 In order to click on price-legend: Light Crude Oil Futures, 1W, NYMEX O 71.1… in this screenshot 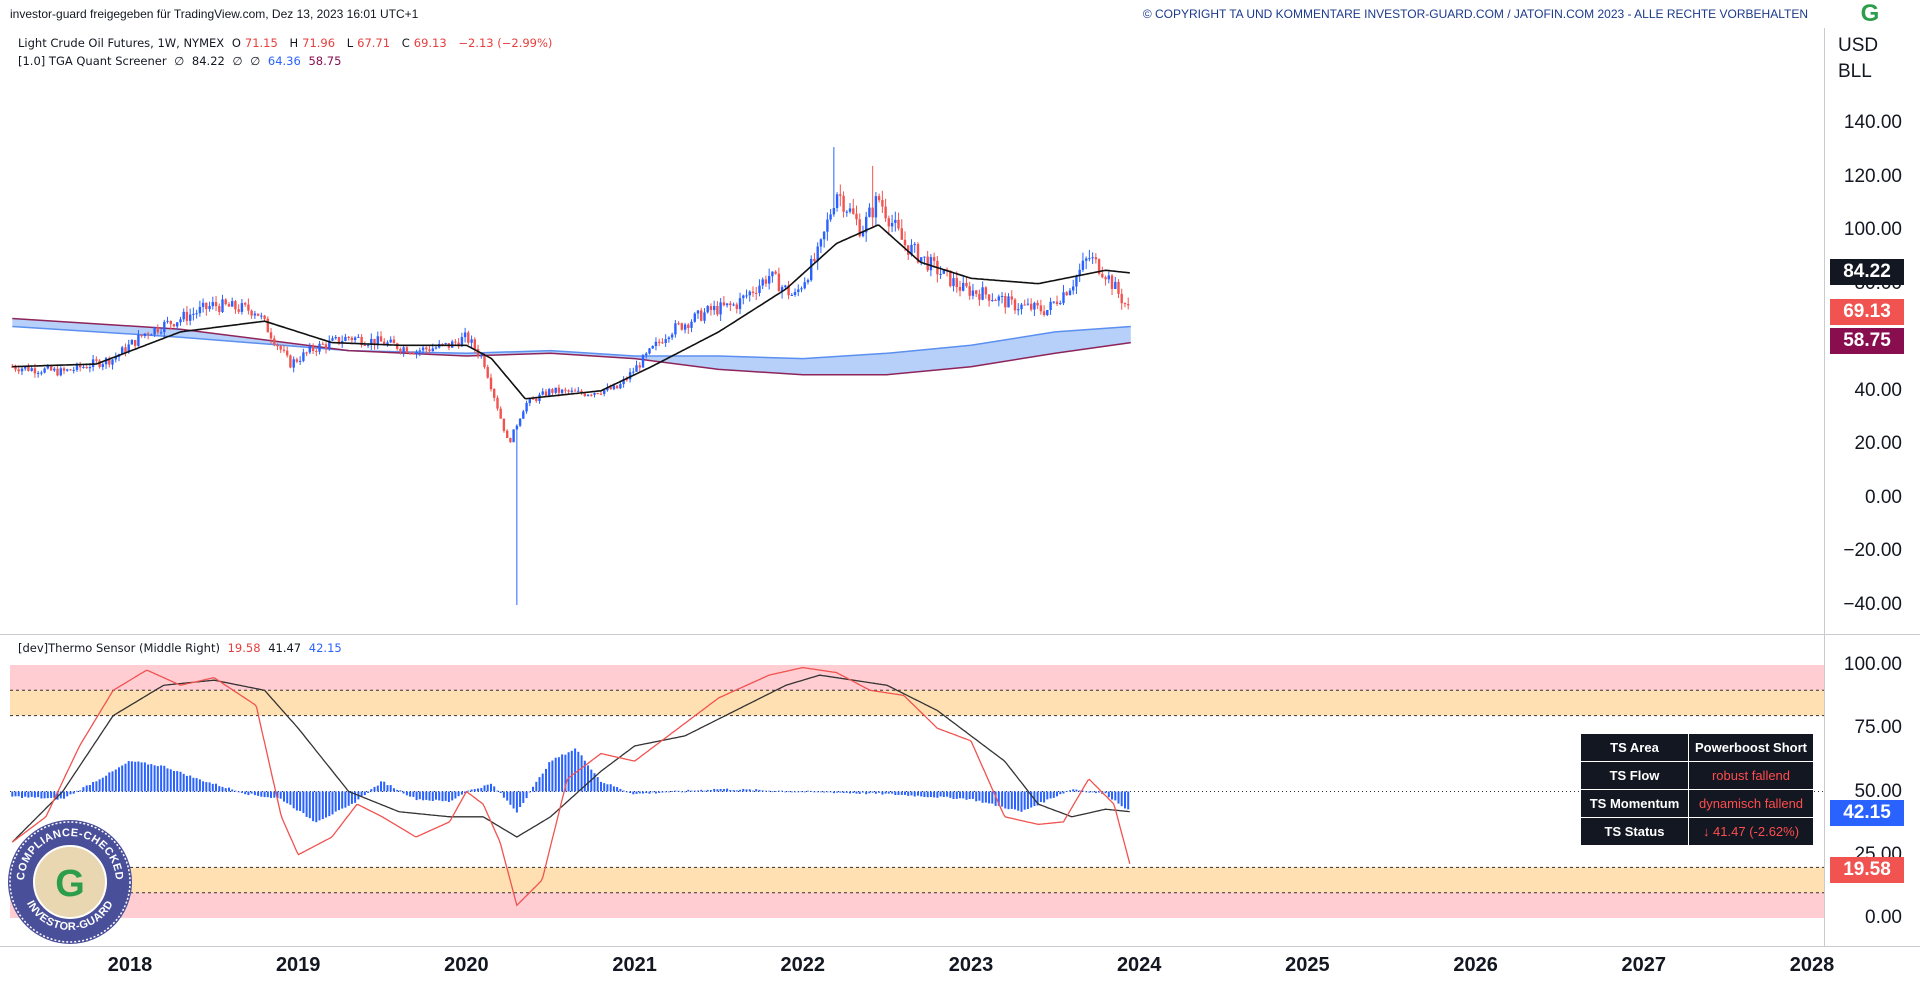, I will do `click(285, 43)`.